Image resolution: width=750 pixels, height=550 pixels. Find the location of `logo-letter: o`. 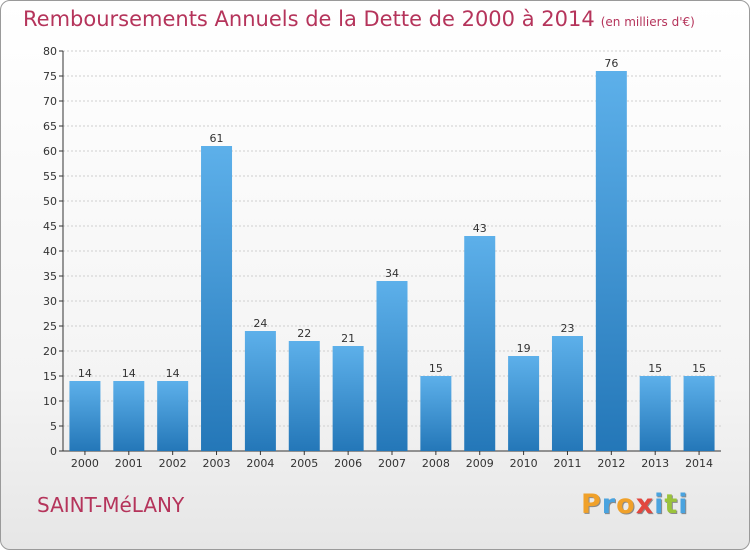

logo-letter: o is located at coordinates (626, 504).